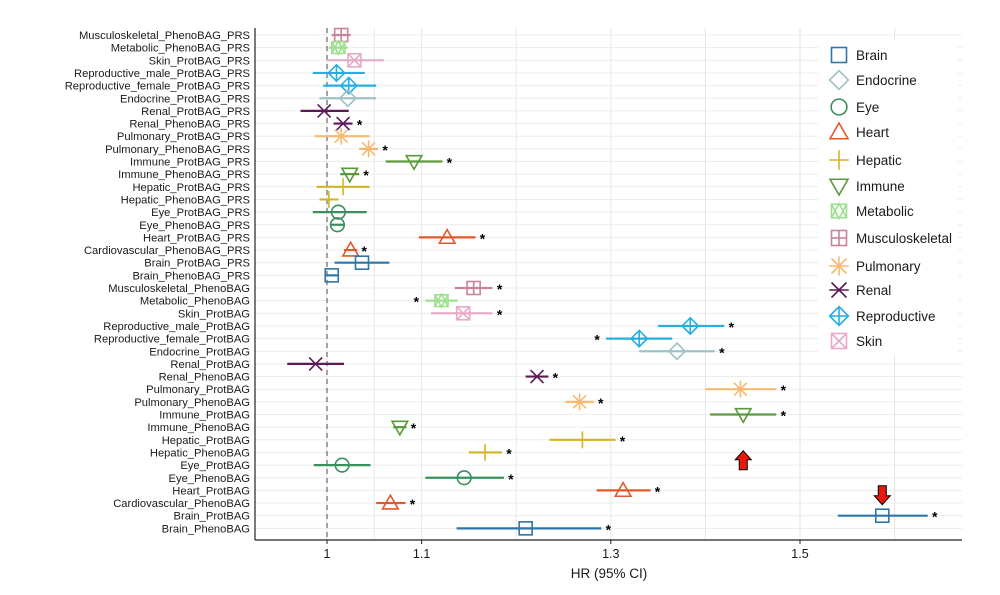 This screenshot has width=1000, height=595. What do you see at coordinates (204, 416) in the screenshot?
I see `row-label: Immune_ProtBAG` at bounding box center [204, 416].